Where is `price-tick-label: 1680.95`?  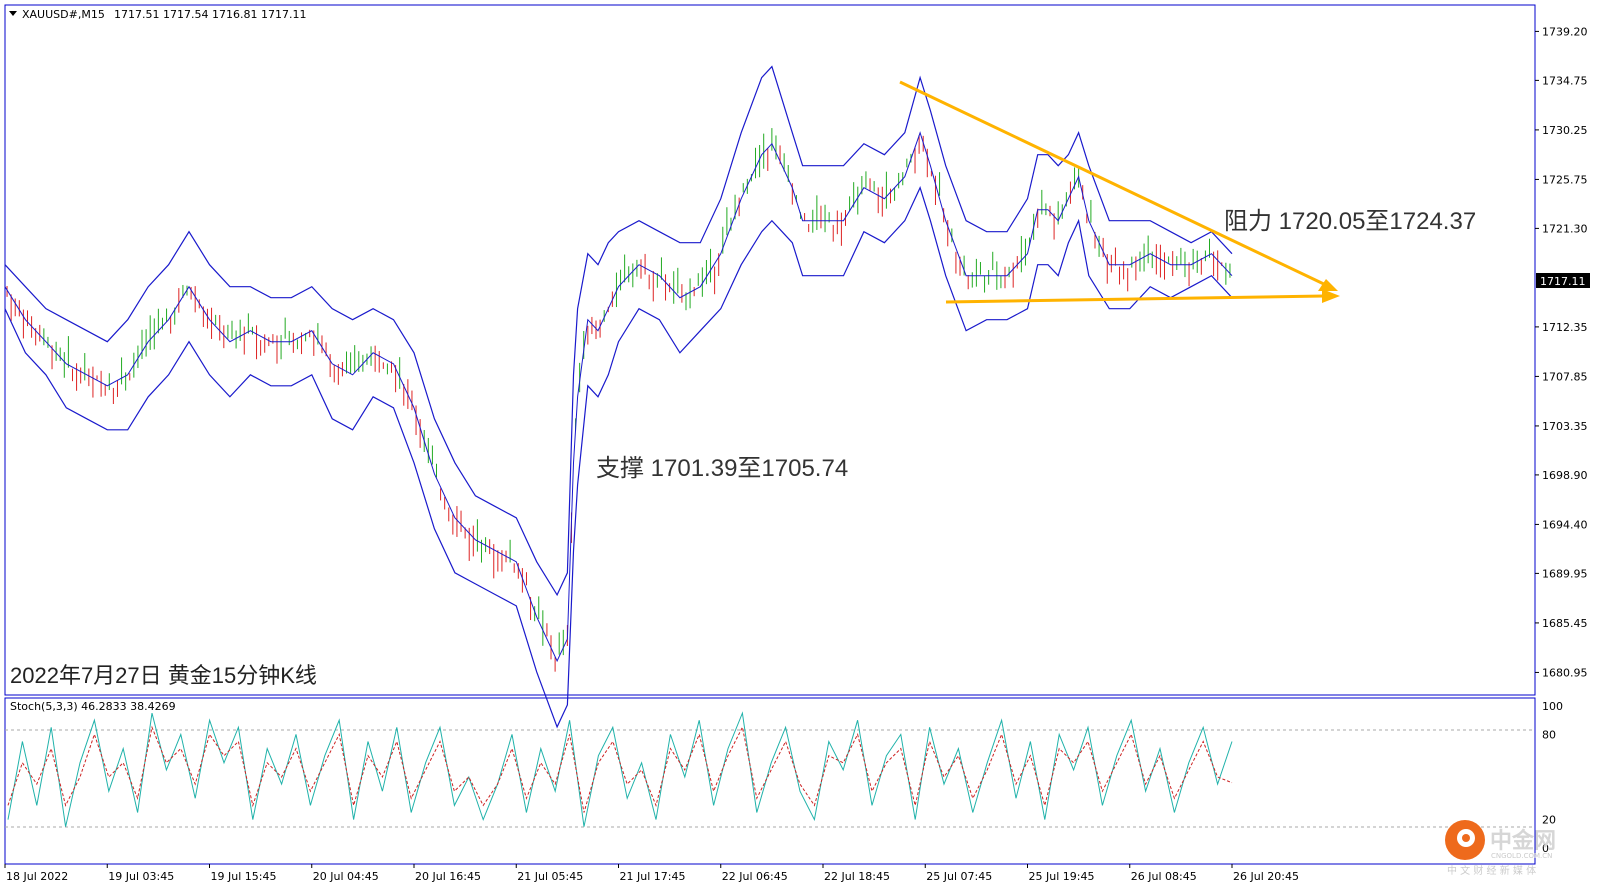
price-tick-label: 1680.95 is located at coordinates (1565, 672).